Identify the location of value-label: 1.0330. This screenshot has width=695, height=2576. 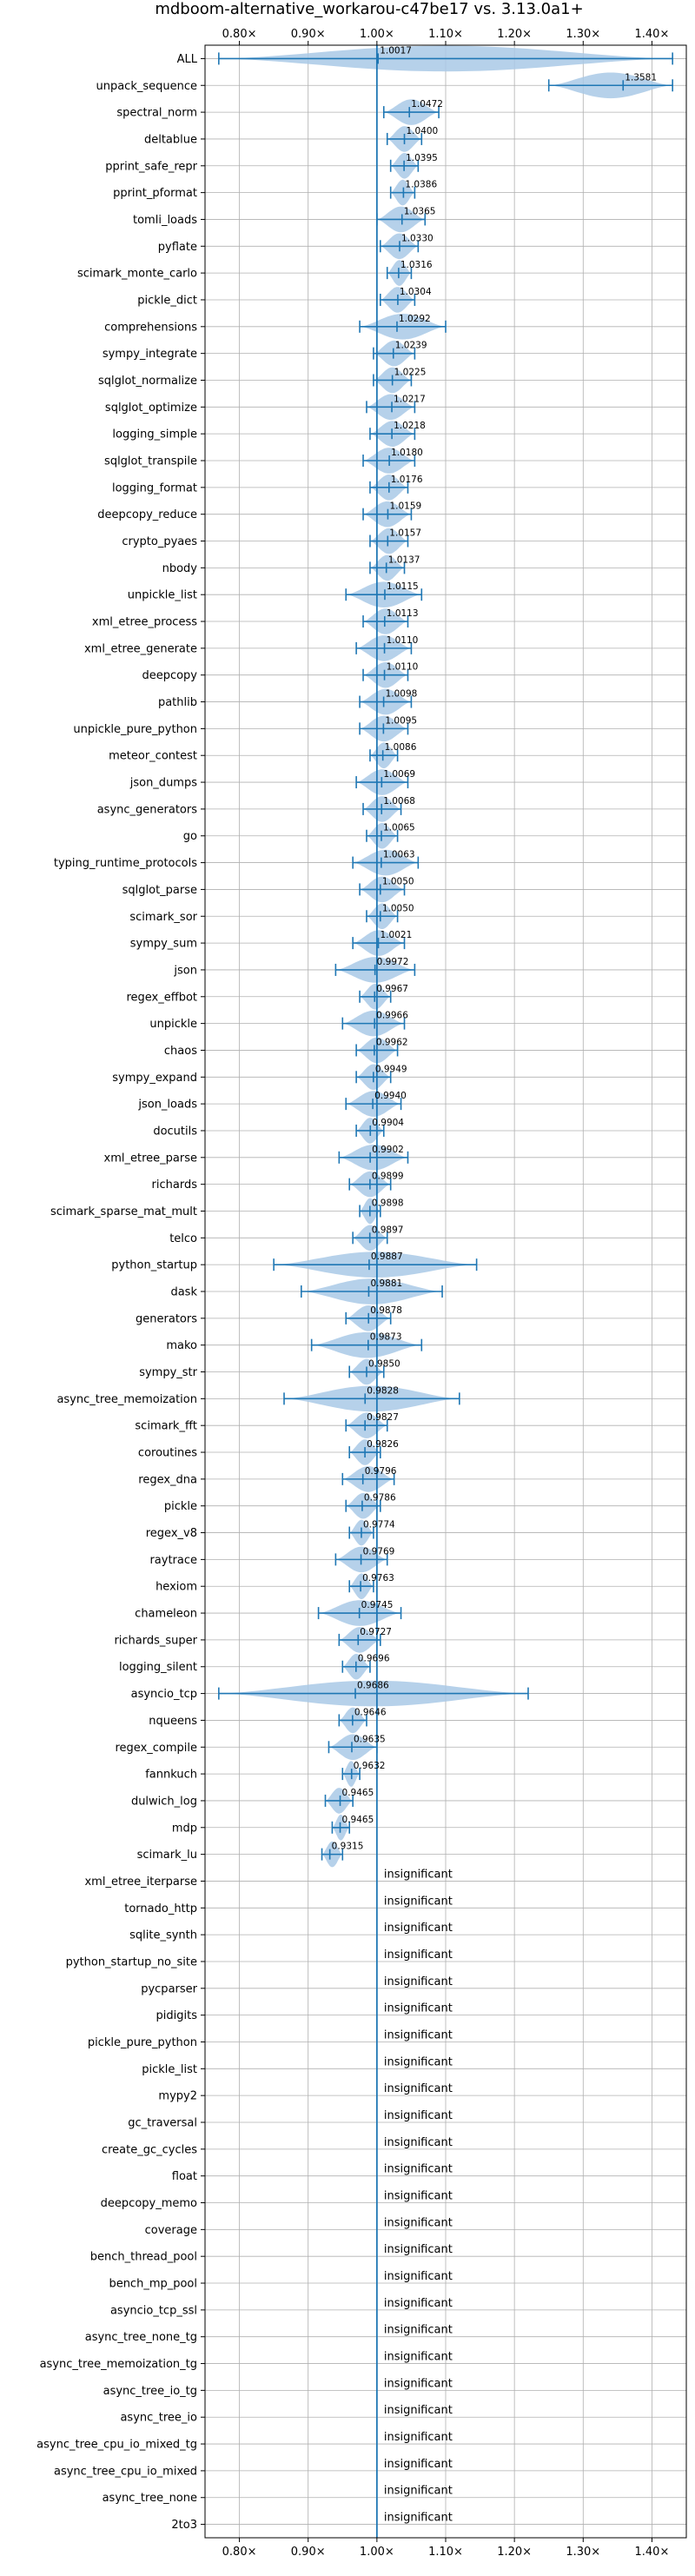
(417, 238).